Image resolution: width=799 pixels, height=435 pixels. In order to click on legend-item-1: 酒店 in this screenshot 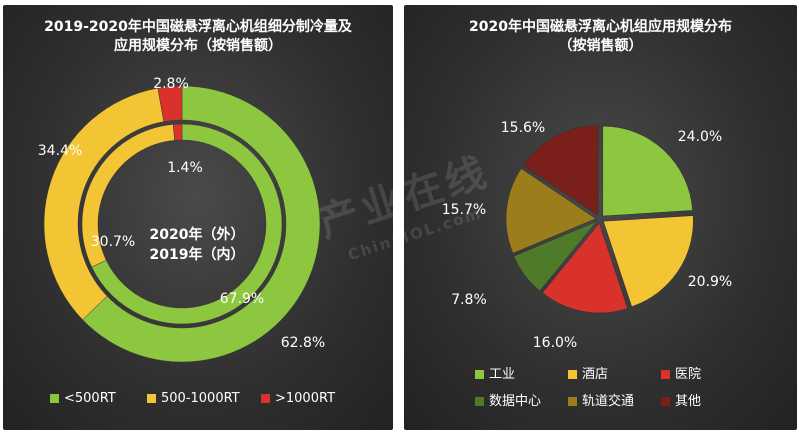, I will do `click(588, 372)`.